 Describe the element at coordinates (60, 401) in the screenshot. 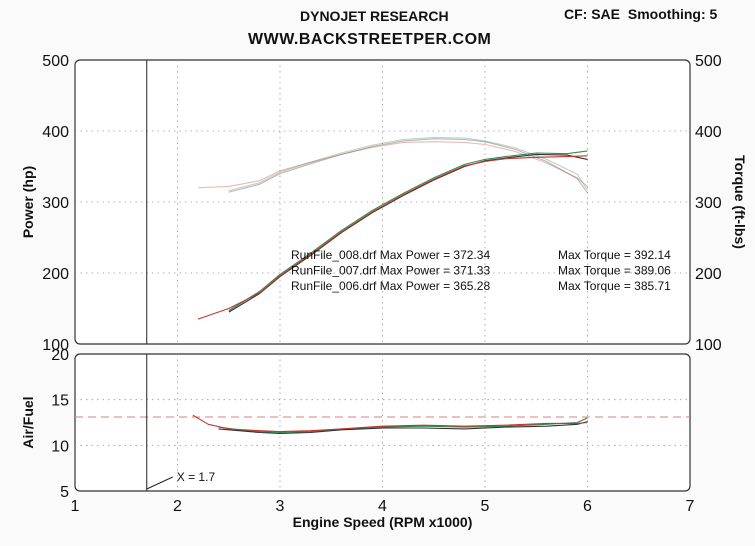

I see `afr-tick-label: 15` at that location.